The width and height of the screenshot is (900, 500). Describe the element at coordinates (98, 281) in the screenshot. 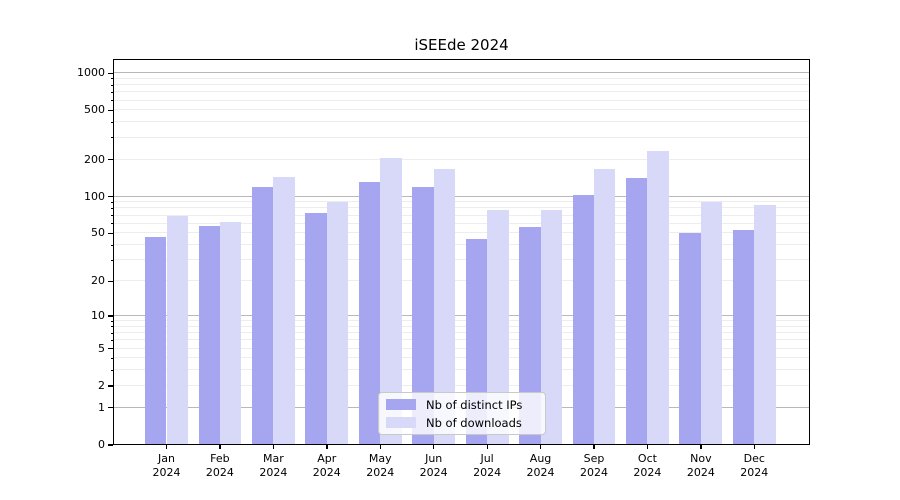

I see `y-tick-label: 20` at that location.